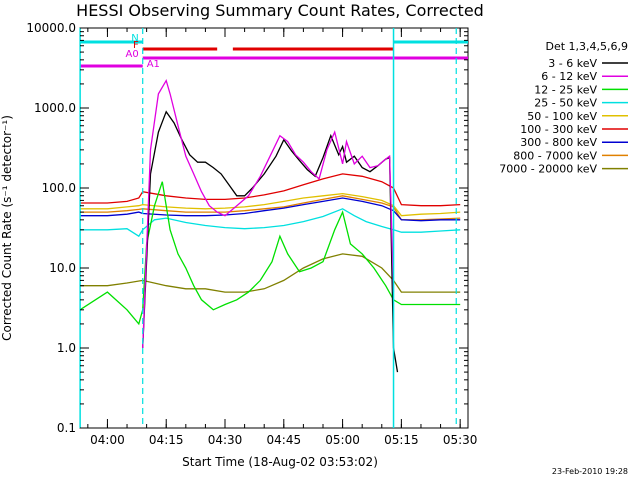 Image resolution: width=640 pixels, height=480 pixels. I want to click on legend-label-7000-20000: 7000 - 20000 keV, so click(548, 169).